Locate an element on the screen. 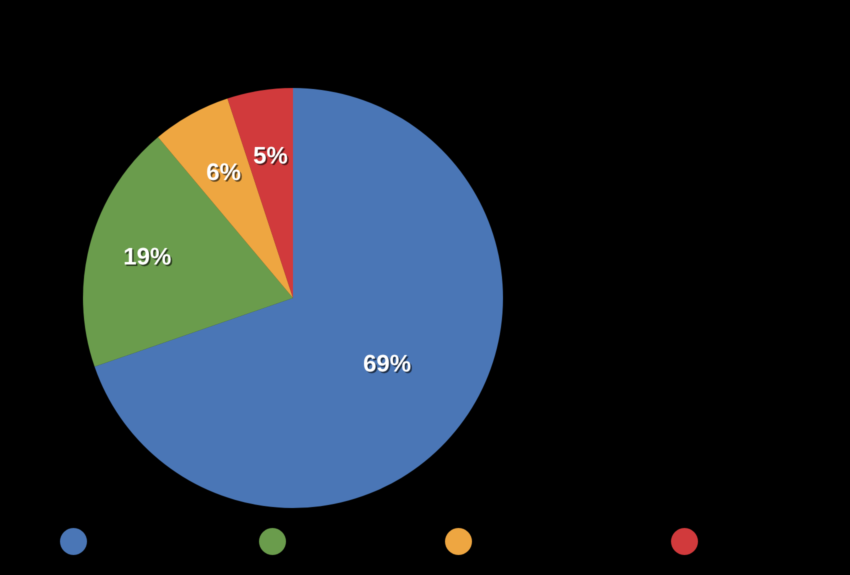 Image resolution: width=850 pixels, height=575 pixels. data-label: 5% is located at coordinates (272, 158).